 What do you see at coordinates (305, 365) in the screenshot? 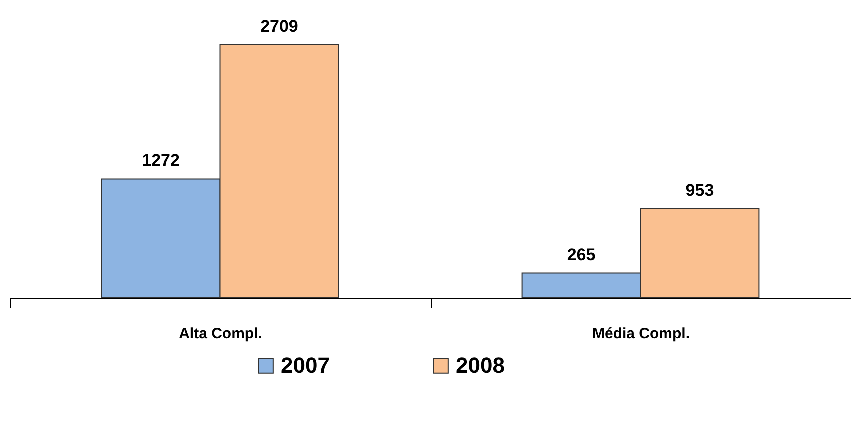
I see `legend-label: 2007` at bounding box center [305, 365].